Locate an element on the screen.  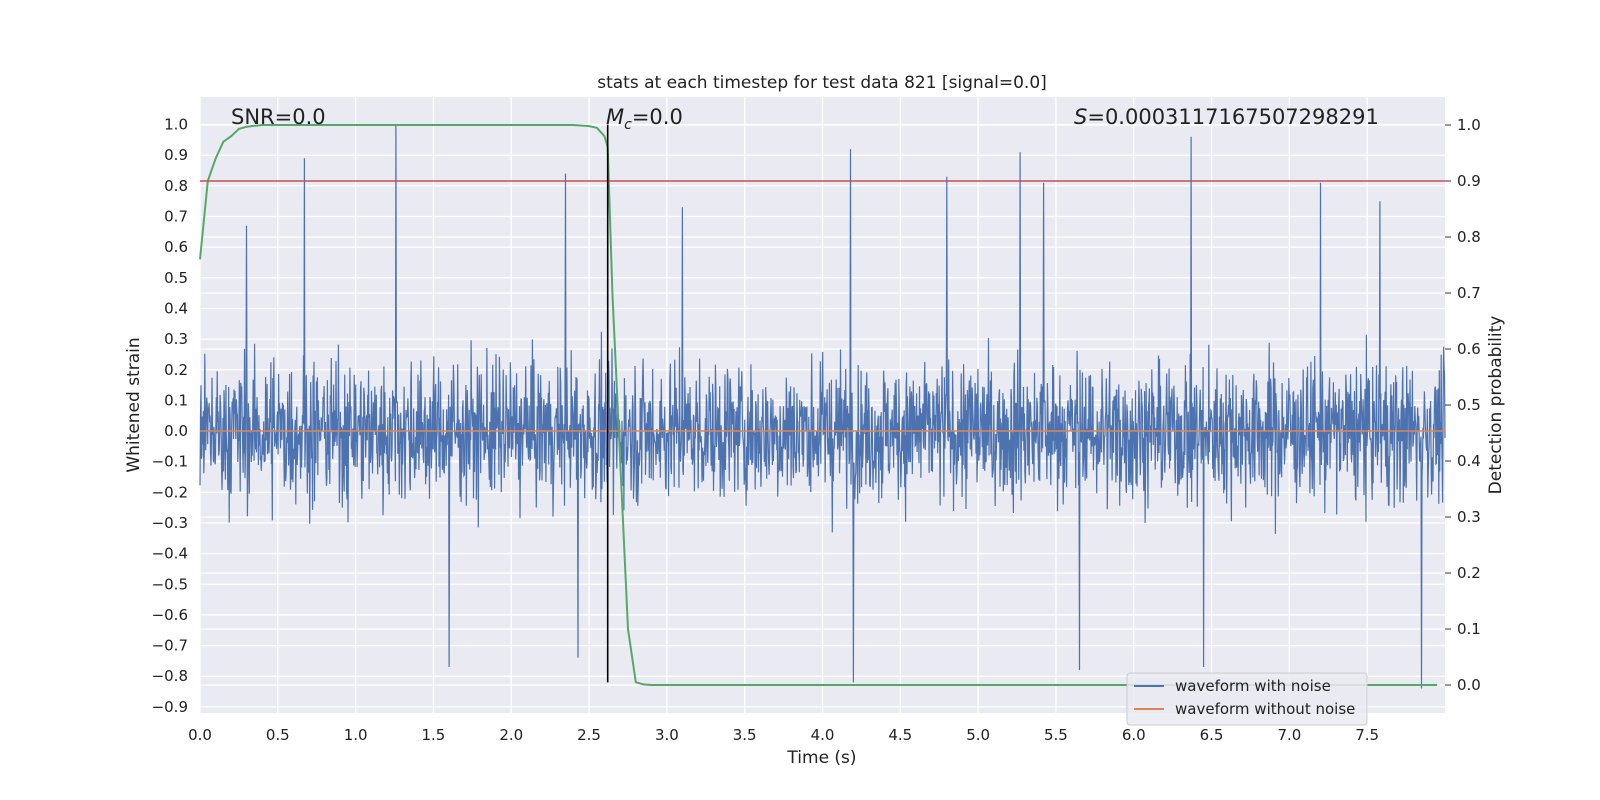
y-tick-label: −0.8 is located at coordinates (170, 676).